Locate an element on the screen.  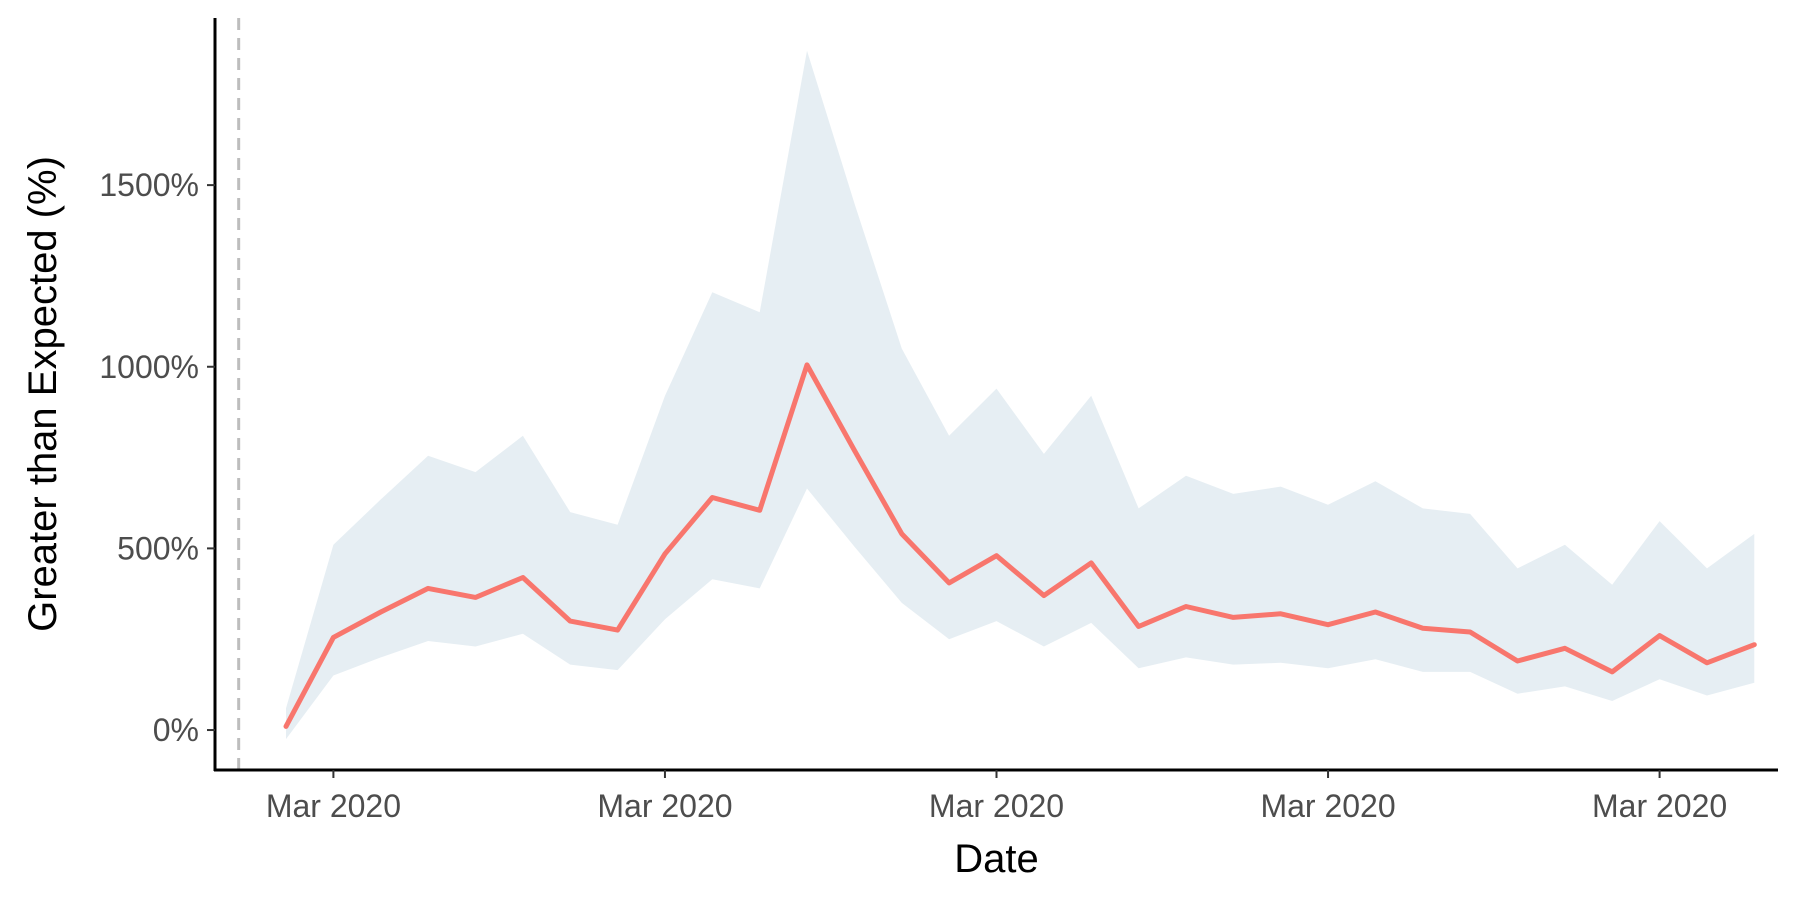
y-tick-label: 1000% is located at coordinates (149, 367).